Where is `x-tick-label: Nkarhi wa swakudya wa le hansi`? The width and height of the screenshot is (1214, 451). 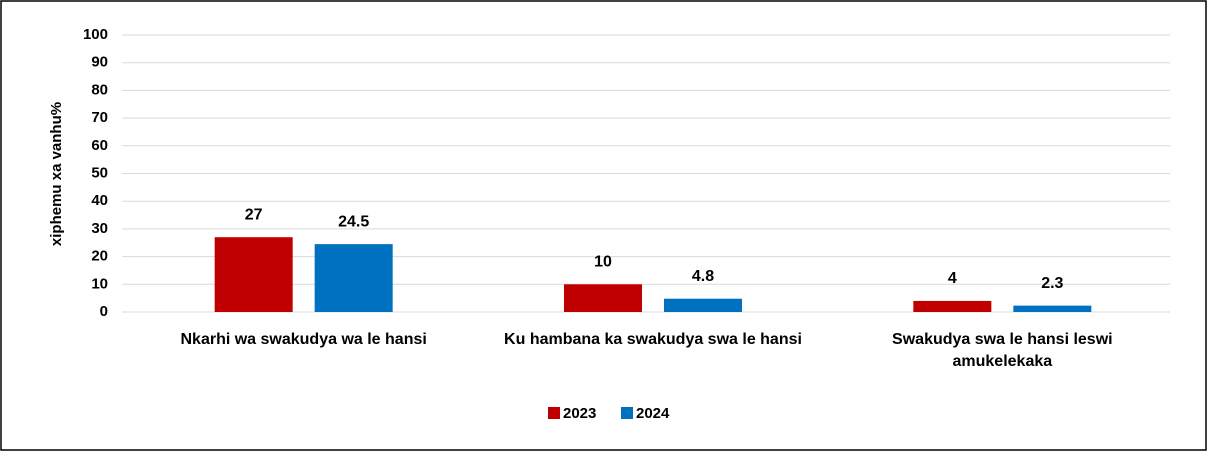 x-tick-label: Nkarhi wa swakudya wa le hansi is located at coordinates (303, 339).